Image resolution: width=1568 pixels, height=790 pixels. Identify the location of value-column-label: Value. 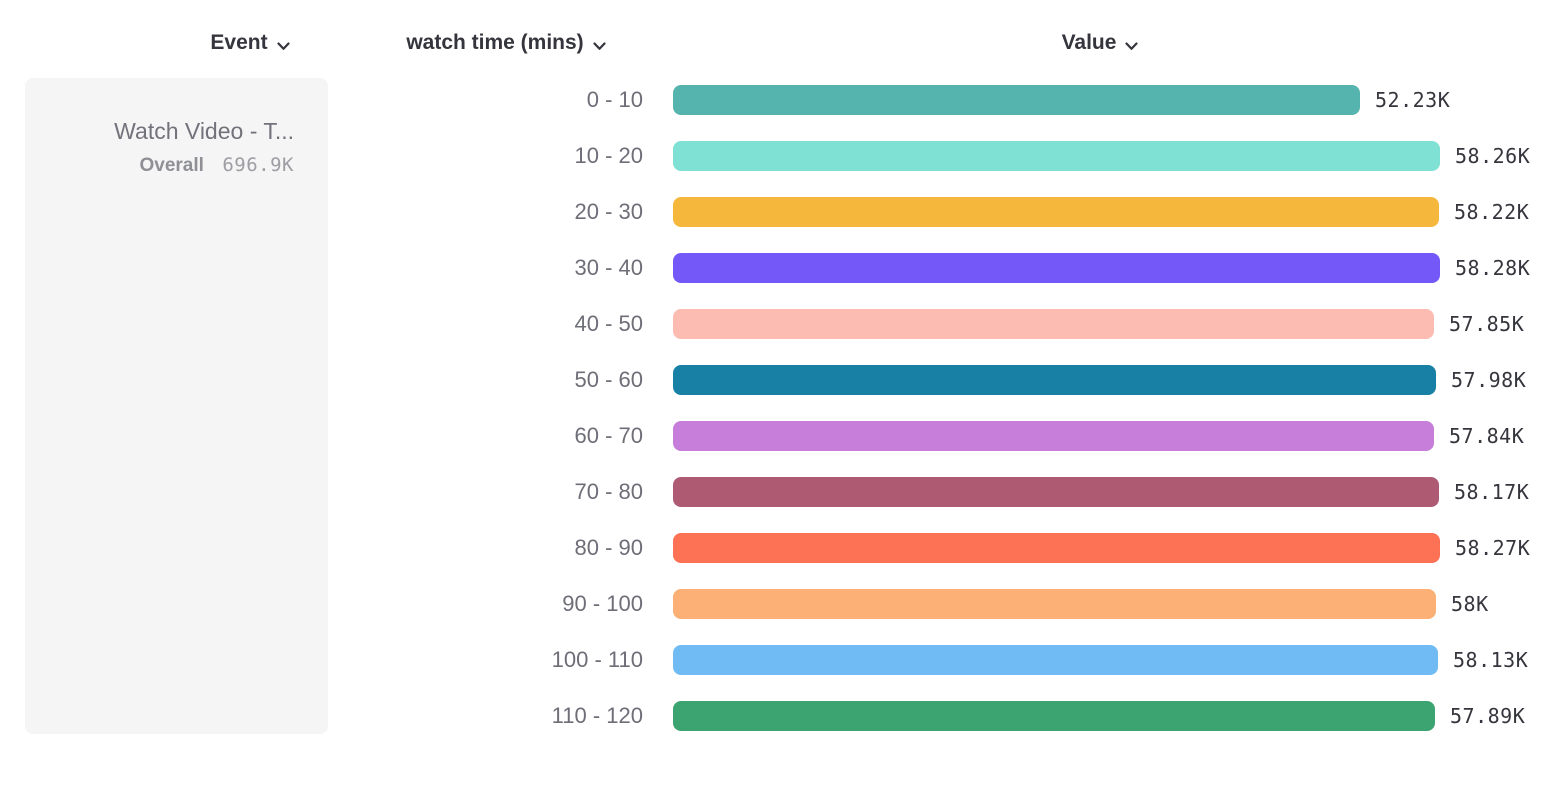
(1089, 42).